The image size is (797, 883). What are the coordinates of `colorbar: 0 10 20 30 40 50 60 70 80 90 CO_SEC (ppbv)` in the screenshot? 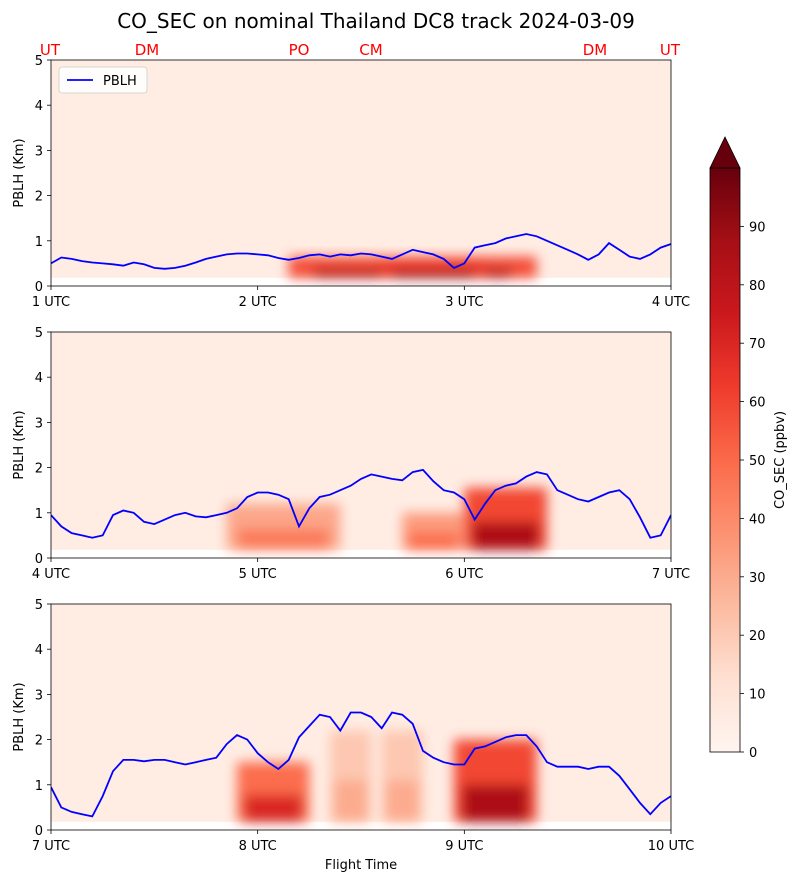 It's located at (748, 448).